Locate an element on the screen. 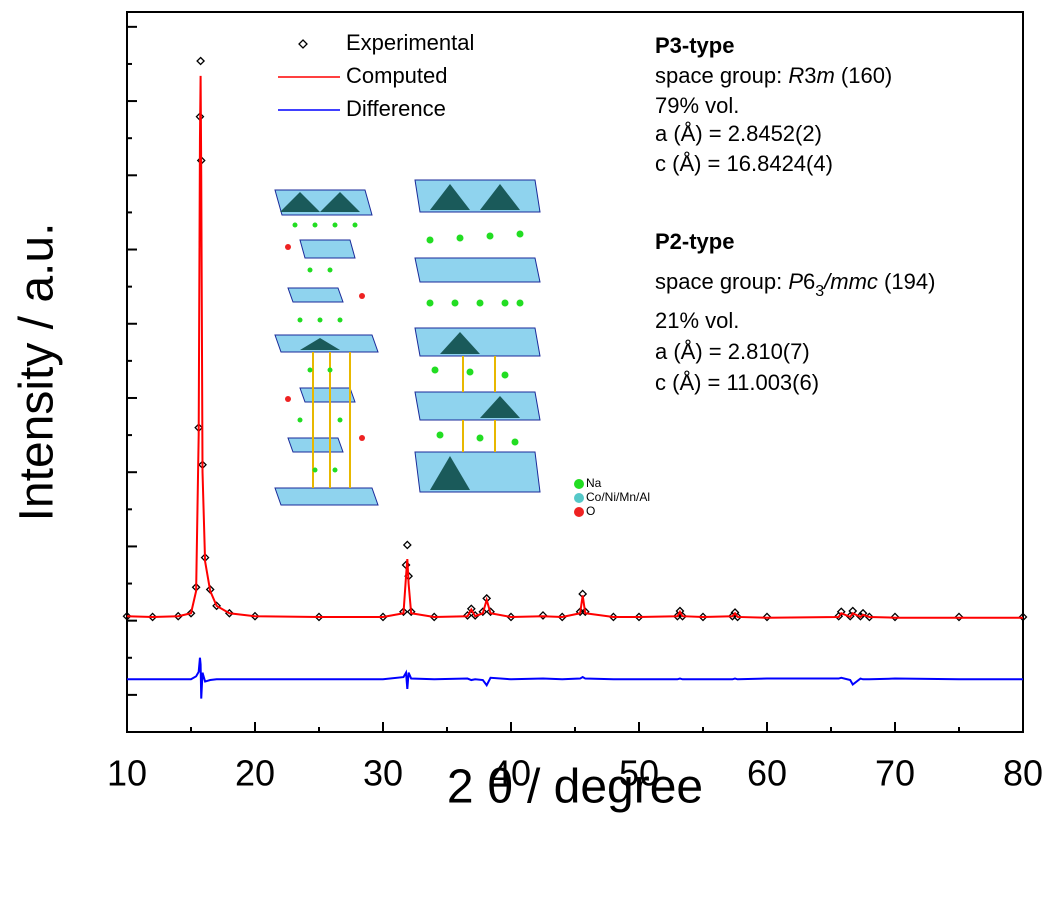 This screenshot has height=899, width=1054. annotation: space group: P63/mmc (194) is located at coordinates (795, 284).